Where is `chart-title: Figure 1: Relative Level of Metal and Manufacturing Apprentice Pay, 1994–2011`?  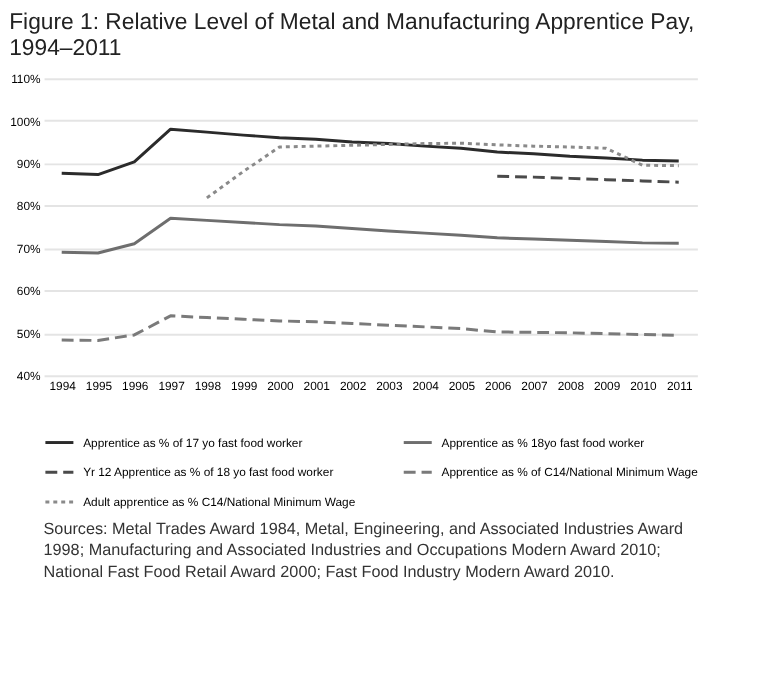
chart-title: Figure 1: Relative Level of Metal and Manufacturing Apprentice Pay, 1994–2011 is located at coordinates (352, 36).